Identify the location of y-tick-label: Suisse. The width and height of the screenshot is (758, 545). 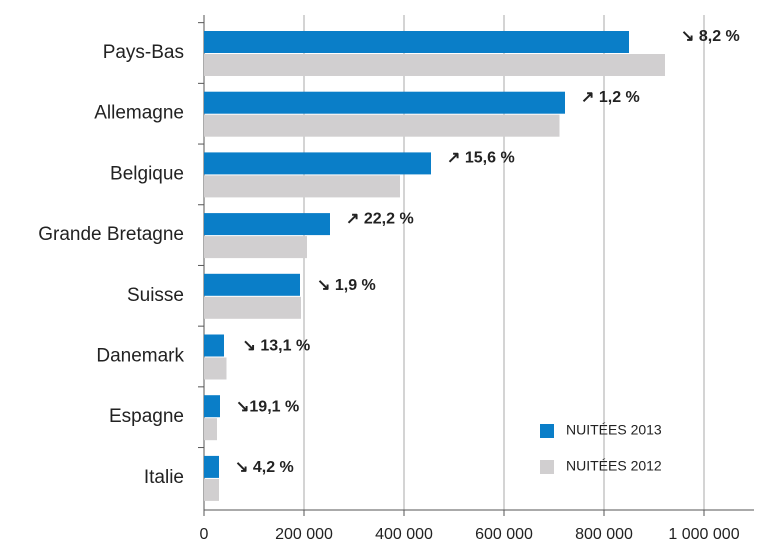
(155, 295).